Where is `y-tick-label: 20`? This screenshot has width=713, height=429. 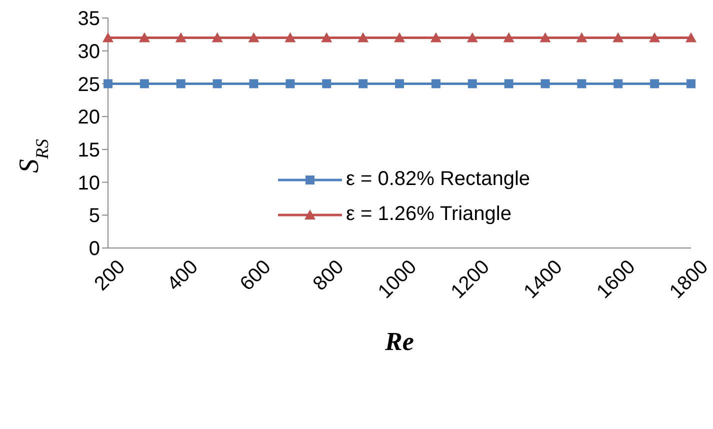 y-tick-label: 20 is located at coordinates (89, 117).